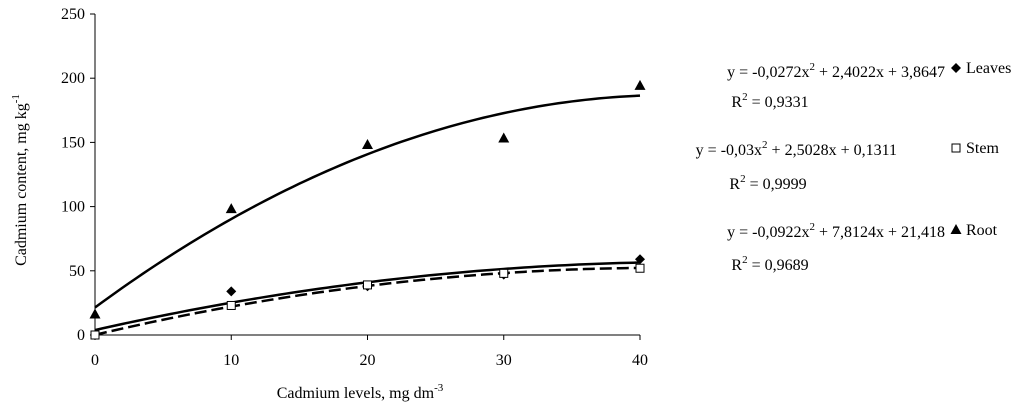 This screenshot has width=1019, height=408. Describe the element at coordinates (776, 72) in the screenshot. I see `equation-part: -0,0272` at that location.